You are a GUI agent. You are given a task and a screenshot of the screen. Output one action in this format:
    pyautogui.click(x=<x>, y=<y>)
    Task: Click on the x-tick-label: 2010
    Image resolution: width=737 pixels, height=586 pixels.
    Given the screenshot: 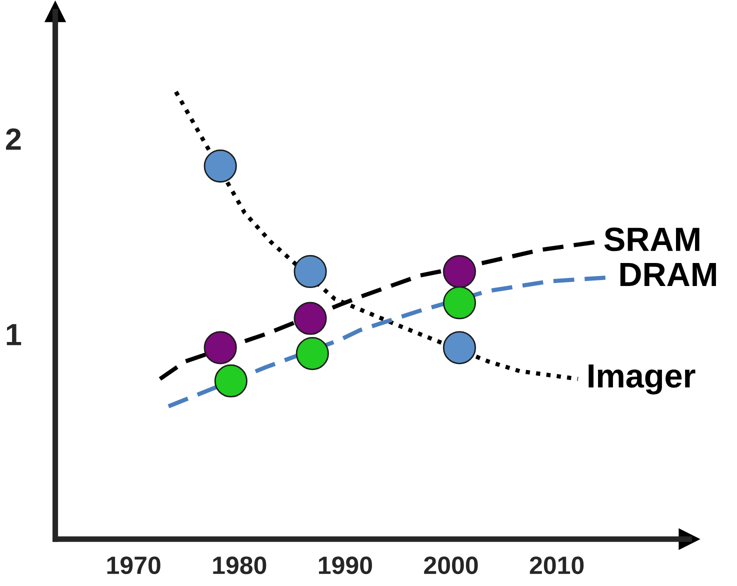 What is the action you would take?
    pyautogui.click(x=557, y=565)
    